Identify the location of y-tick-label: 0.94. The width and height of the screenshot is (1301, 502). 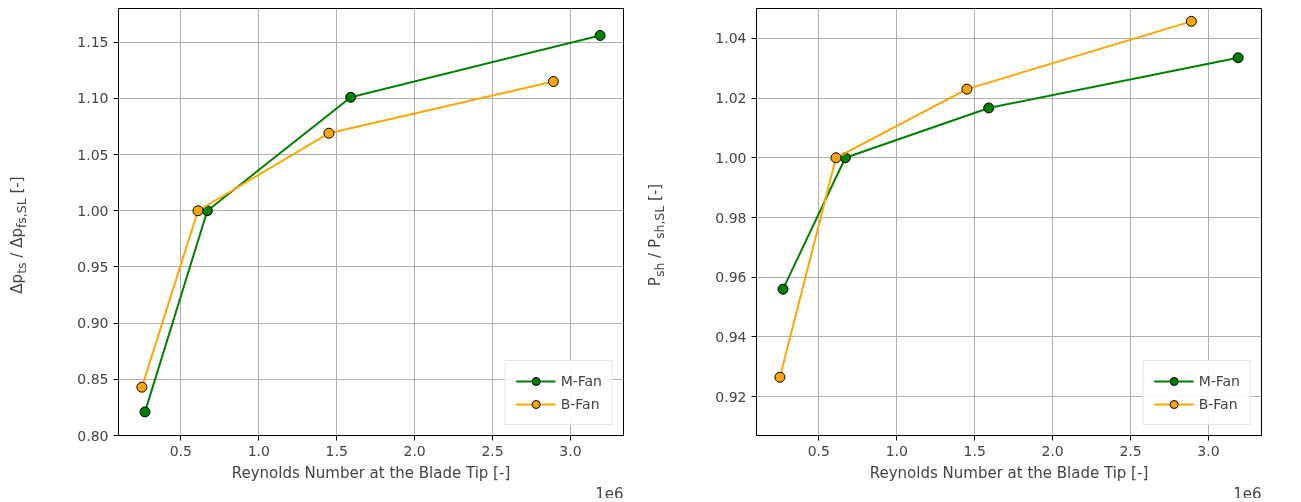
(731, 336).